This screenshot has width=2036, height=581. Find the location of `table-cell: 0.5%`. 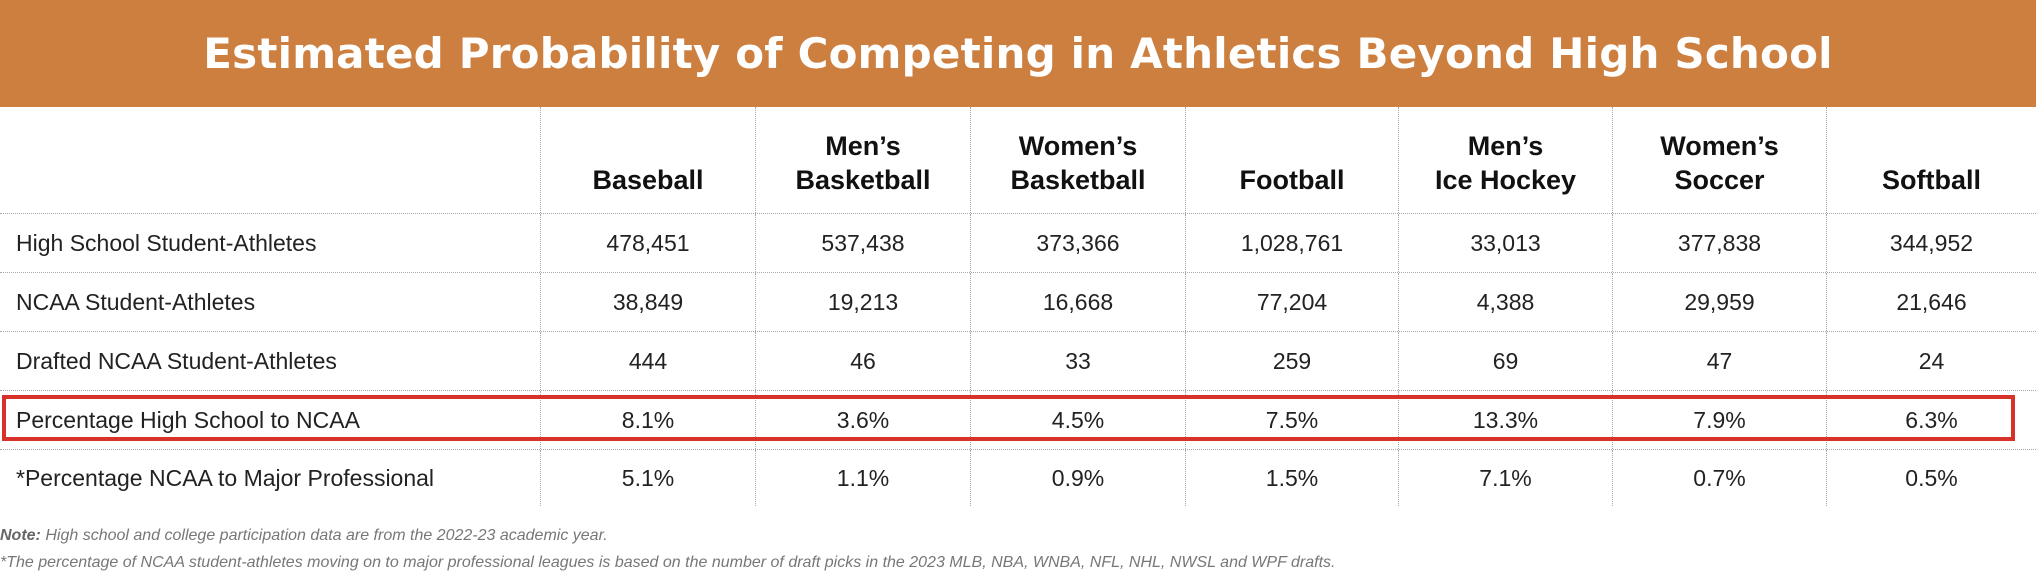

table-cell: 0.5% is located at coordinates (1931, 478).